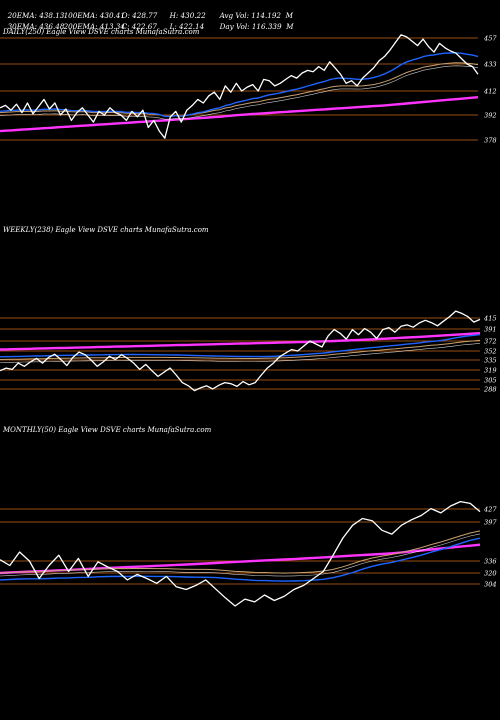  What do you see at coordinates (490, 360) in the screenshot?
I see `level-label: 335` at bounding box center [490, 360].